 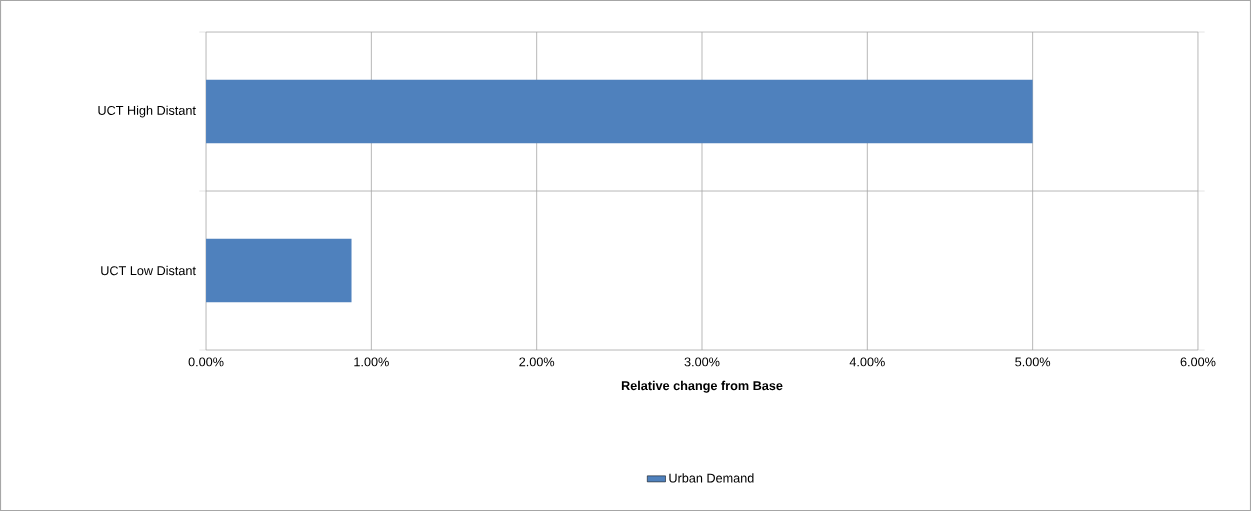 I want to click on y-tick-label: UCT High Distant, so click(x=147, y=111).